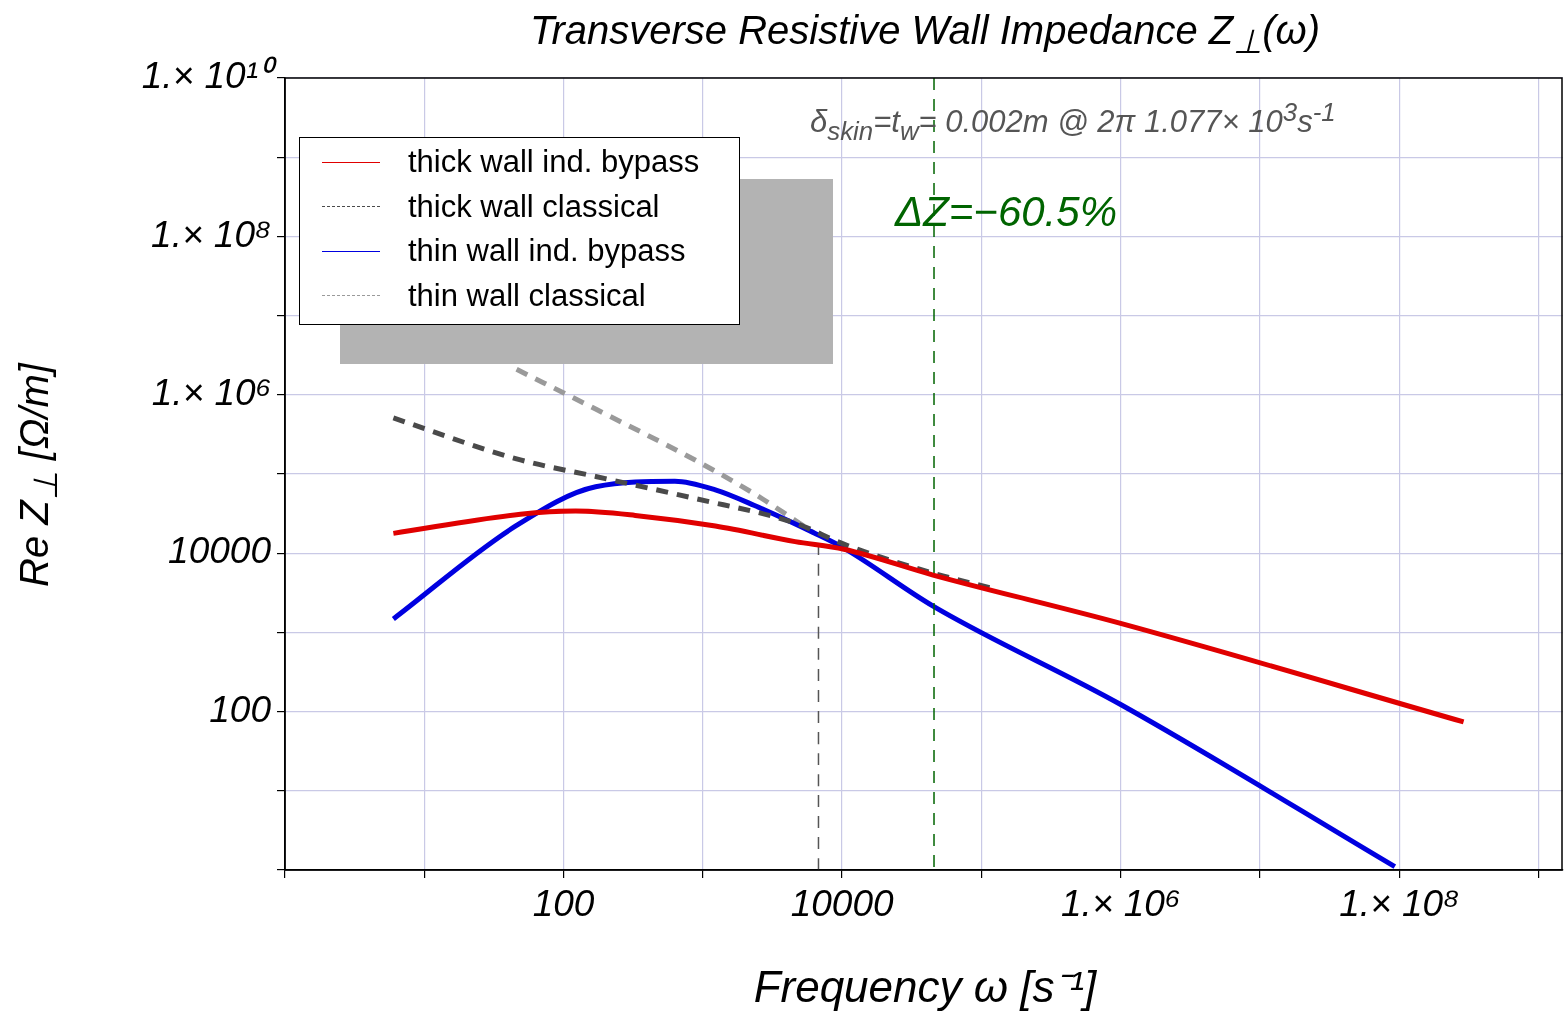 The height and width of the screenshot is (1012, 1565). Describe the element at coordinates (925, 986) in the screenshot. I see `x-axis-title: Frequency ω [s⁻¹]` at that location.